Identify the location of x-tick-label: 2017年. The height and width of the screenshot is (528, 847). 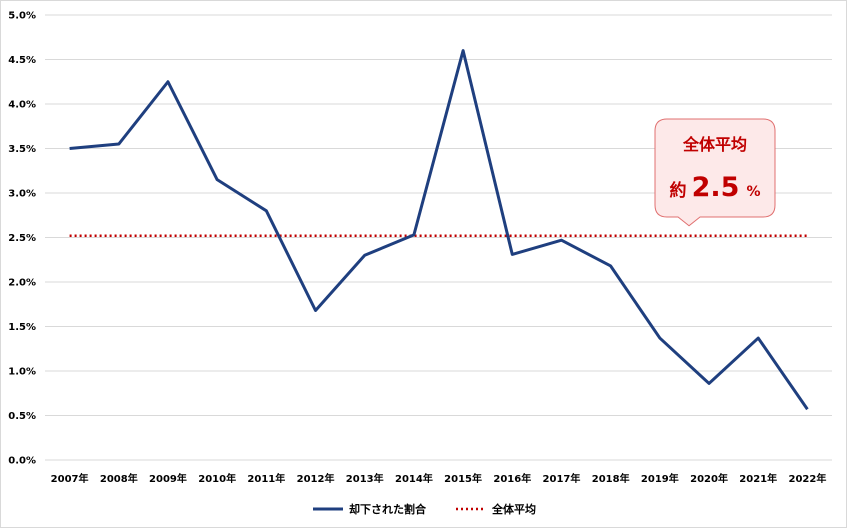
(562, 478).